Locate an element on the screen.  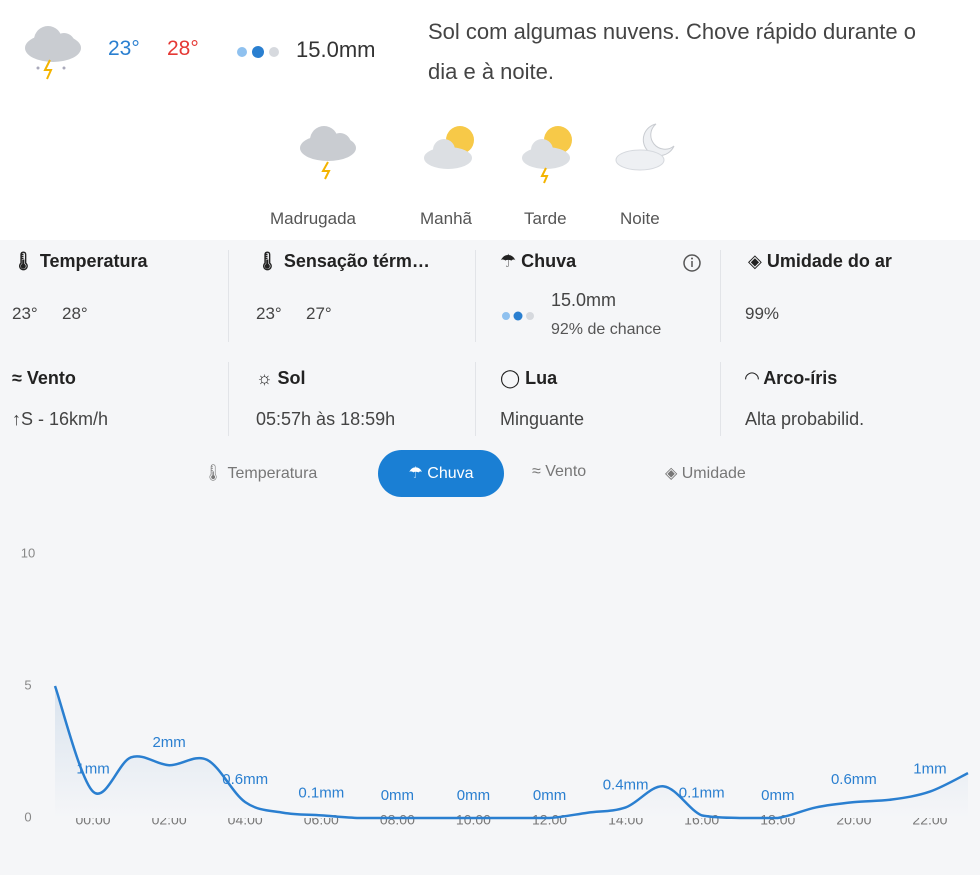
detail-label: 🌡 Temperatura is located at coordinates (80, 261).